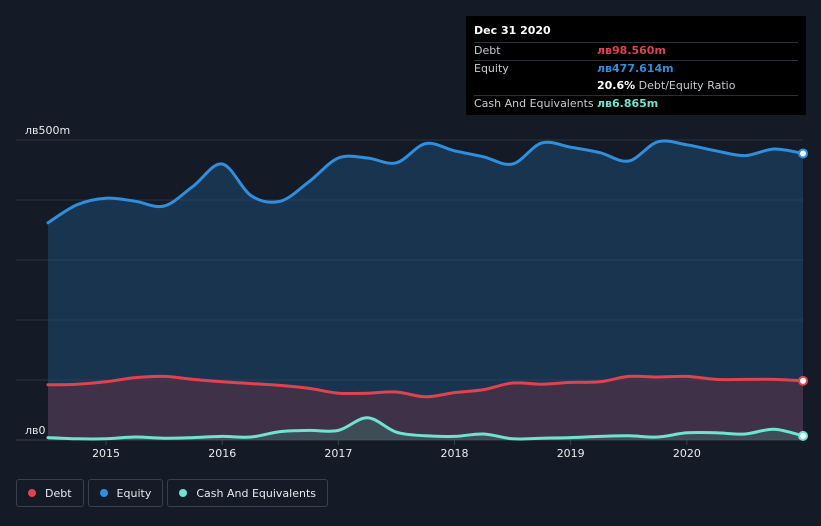  I want to click on x-tick-label: 2019, so click(571, 453).